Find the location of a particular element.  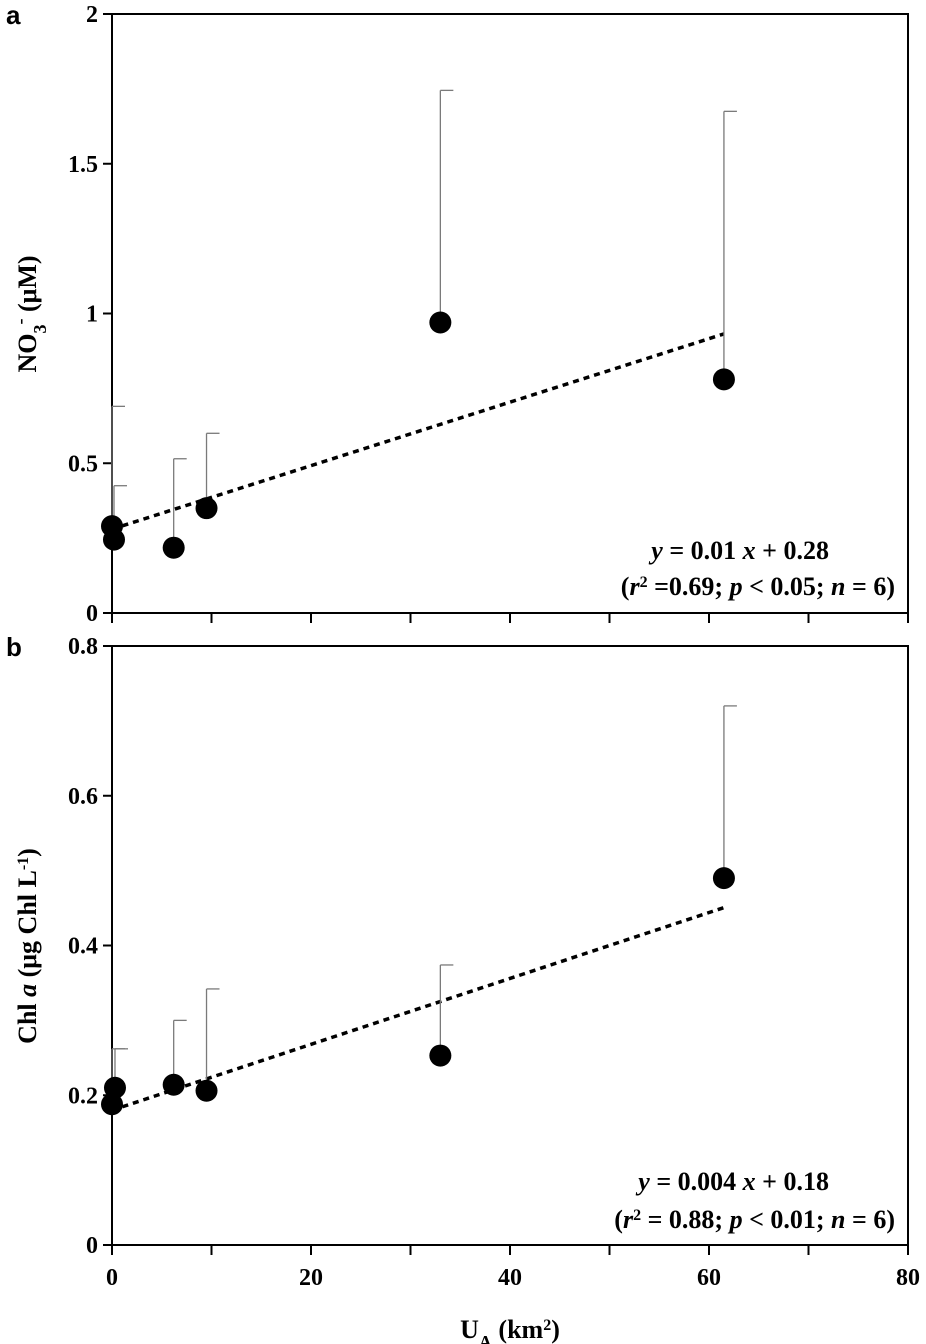

panel-b-equation-line-2: (r2 = 0.88; p < 0.01; n = 6) is located at coordinates (754, 1219).